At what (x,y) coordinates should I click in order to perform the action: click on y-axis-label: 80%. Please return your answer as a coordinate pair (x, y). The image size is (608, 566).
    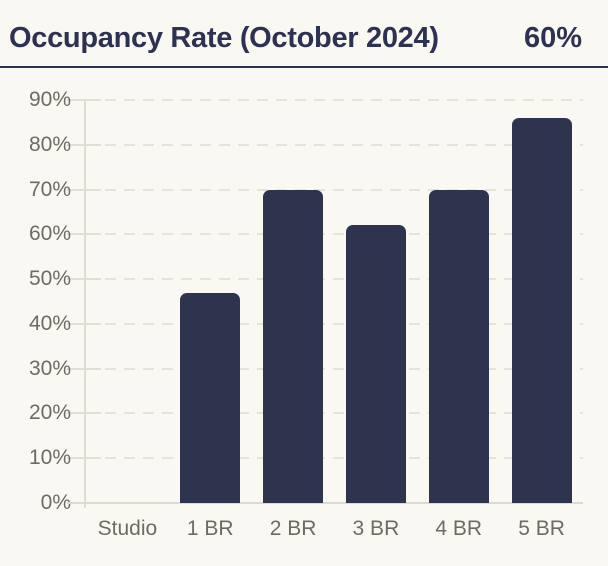
    Looking at the image, I should click on (49, 144).